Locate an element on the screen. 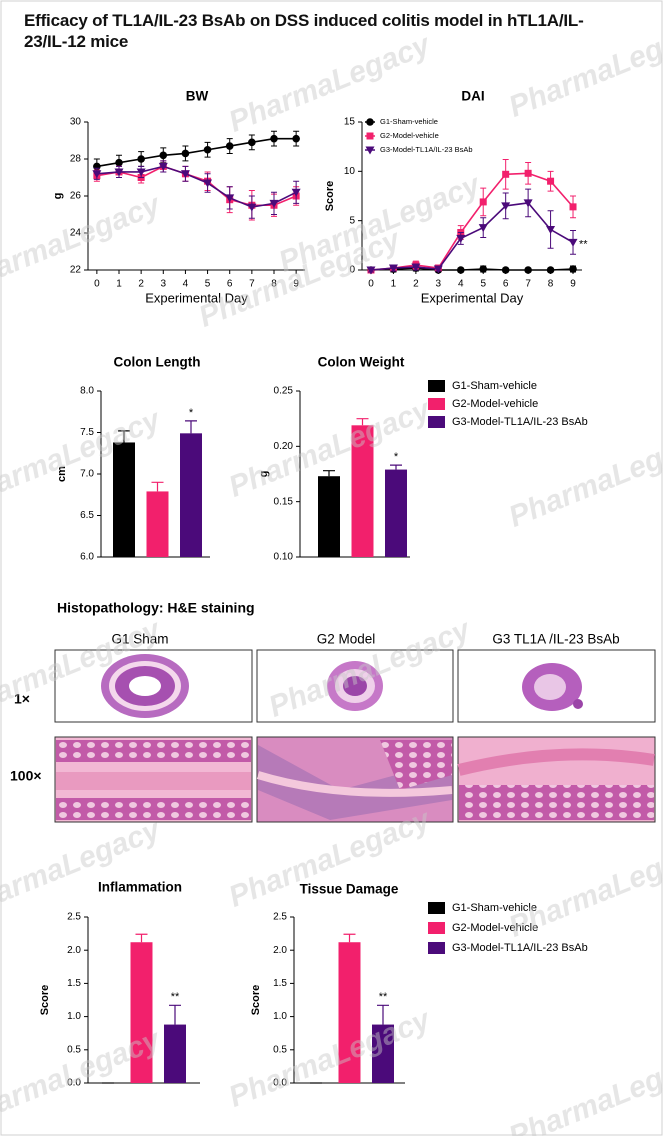 Image resolution: width=663 pixels, height=1136 pixels. y-tick-label: 22 is located at coordinates (76, 270).